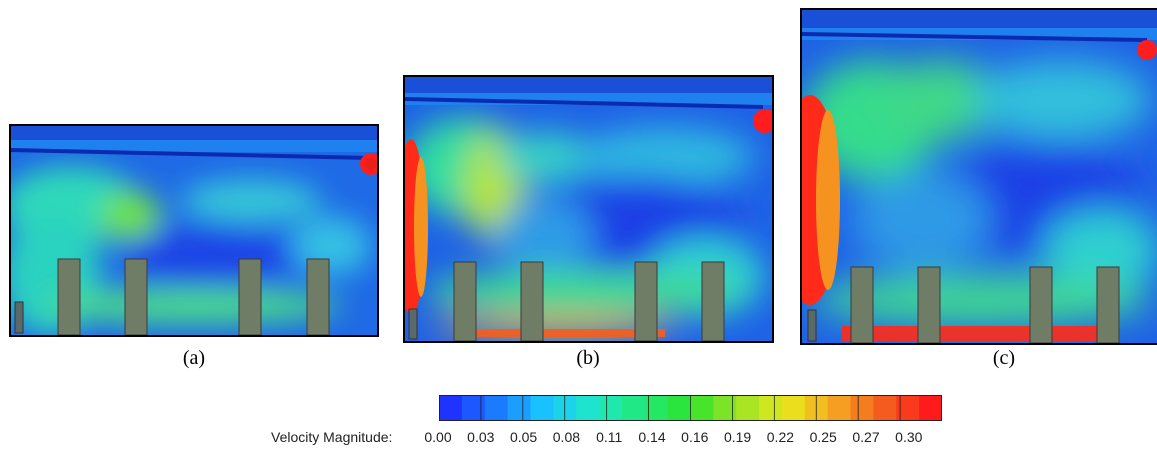  I want to click on caption-c: (c), so click(1004, 358).